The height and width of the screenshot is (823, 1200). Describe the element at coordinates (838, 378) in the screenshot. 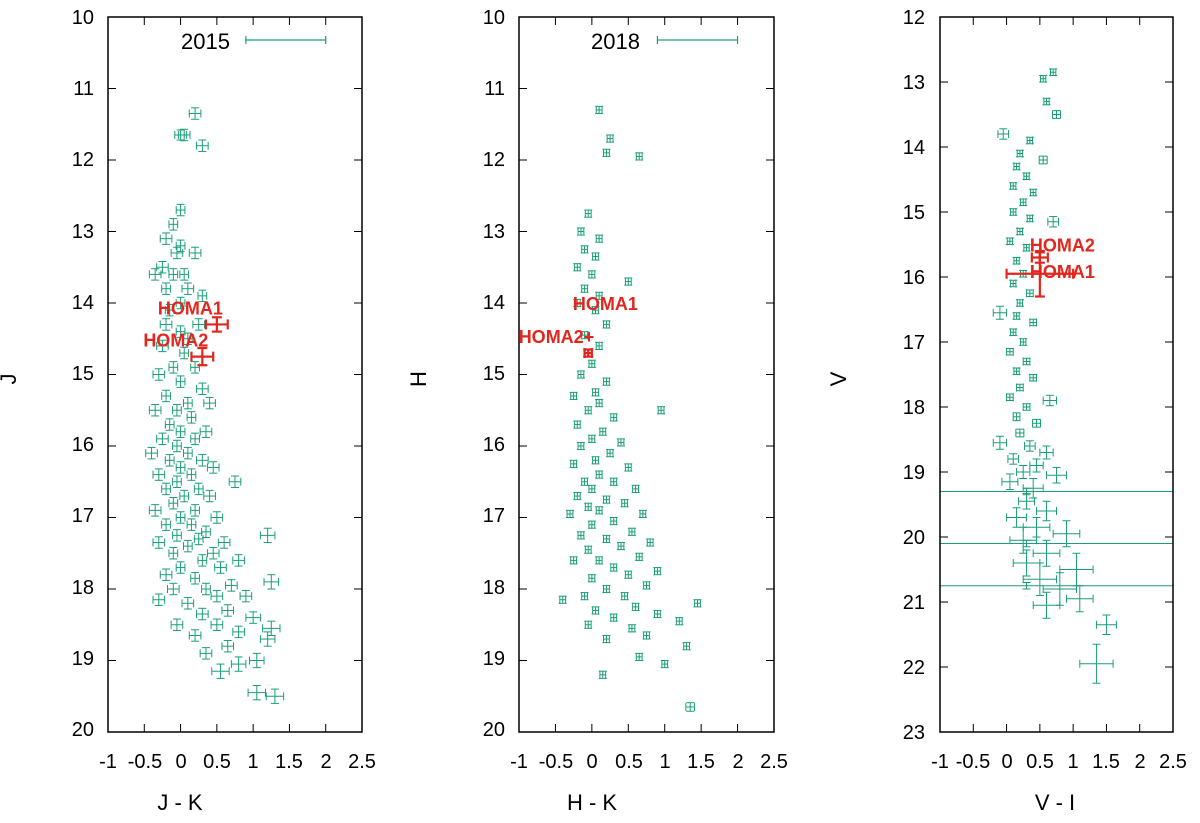

I see `panel-3-ylabel: V` at that location.